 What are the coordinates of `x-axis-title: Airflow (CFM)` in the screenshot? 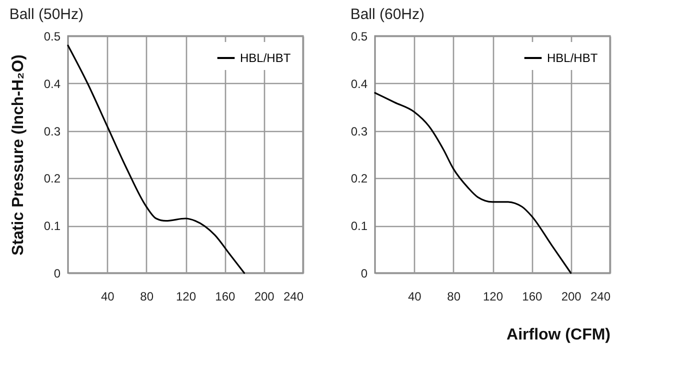 It's located at (558, 335).